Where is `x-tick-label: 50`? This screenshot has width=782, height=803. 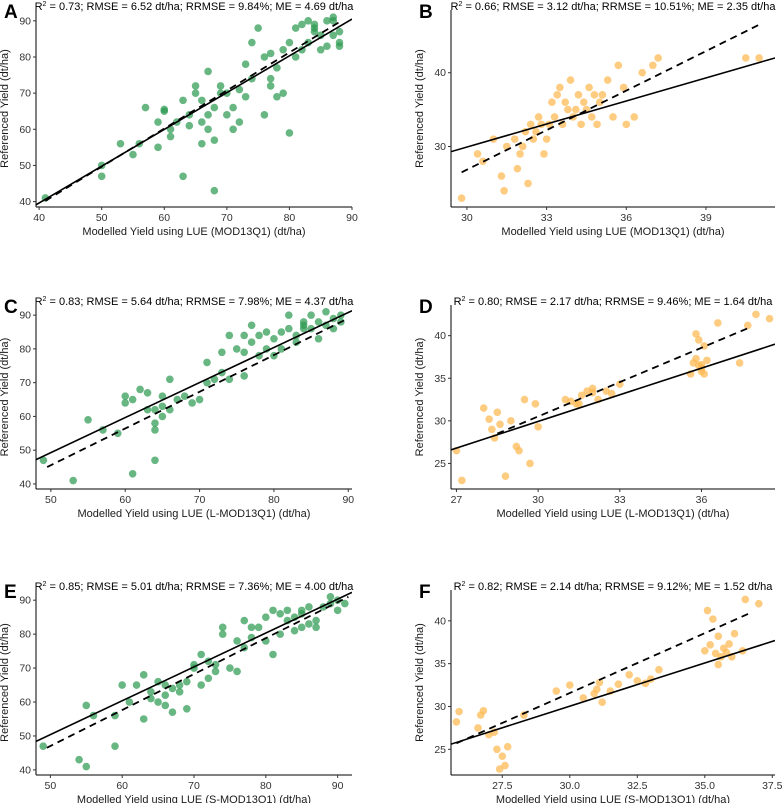 x-tick-label: 50 is located at coordinates (51, 500).